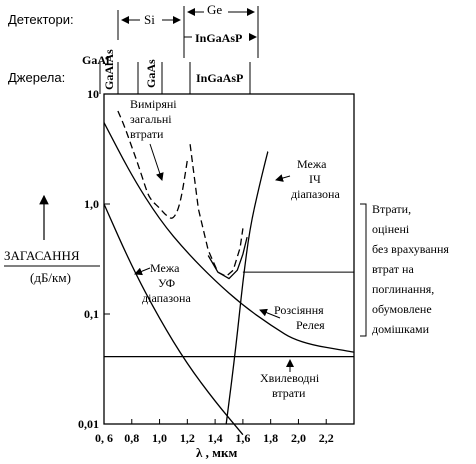 This screenshot has width=476, height=464. I want to click on annotation-rayleigh: Розсіяння Релея, so click(299, 317).